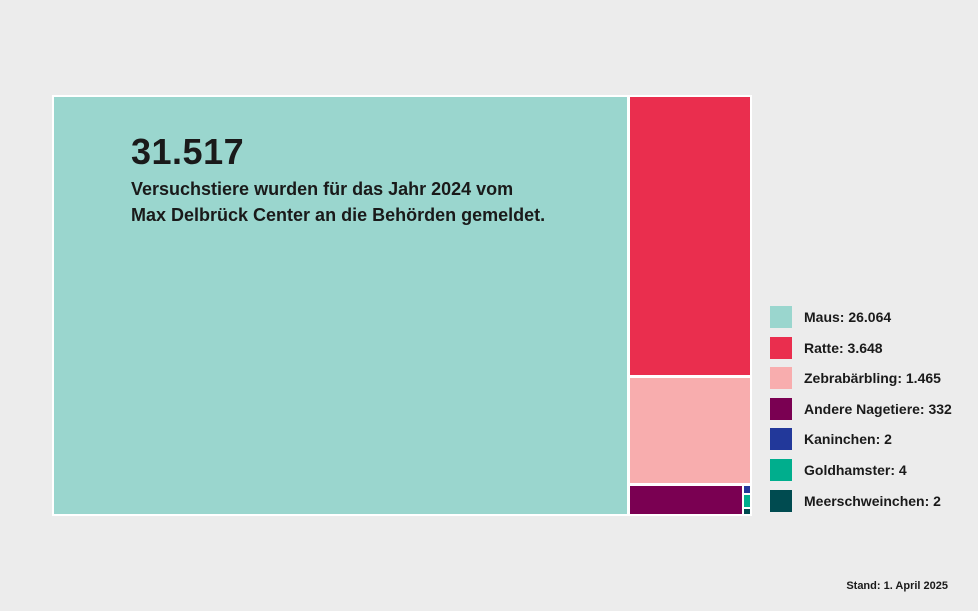 The height and width of the screenshot is (611, 978). Describe the element at coordinates (848, 317) in the screenshot. I see `legend-label-maus: Maus: 26.064` at that location.